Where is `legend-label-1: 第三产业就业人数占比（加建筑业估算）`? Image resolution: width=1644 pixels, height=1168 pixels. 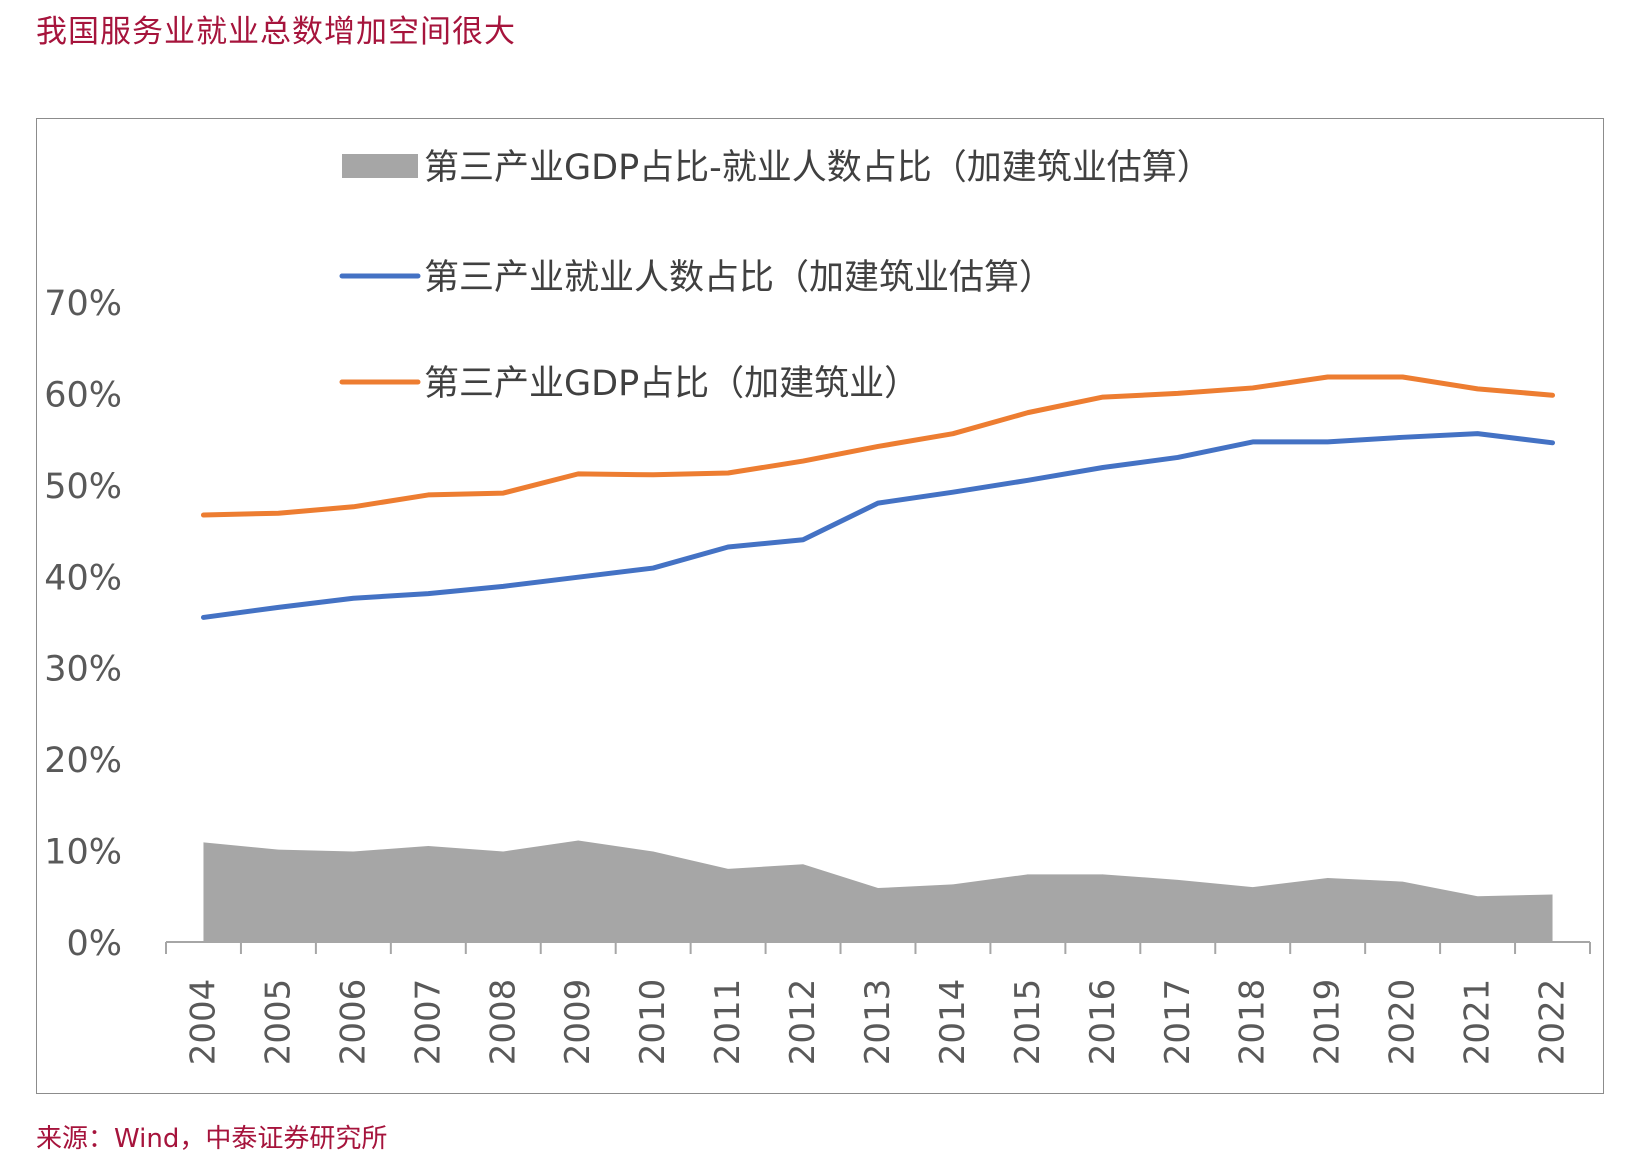
legend-label-1: 第三产业就业人数占比（加建筑业估算） is located at coordinates (739, 278).